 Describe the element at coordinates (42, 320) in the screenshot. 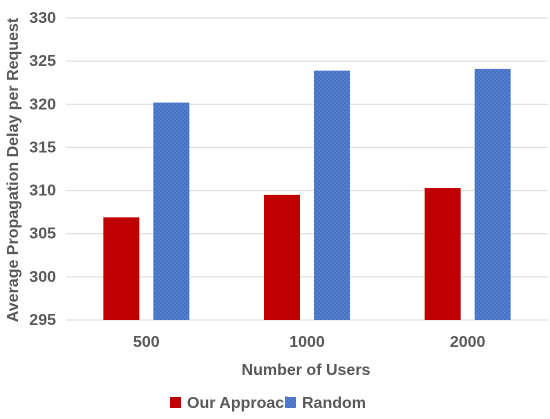

I see `y-tick-label: 295` at that location.